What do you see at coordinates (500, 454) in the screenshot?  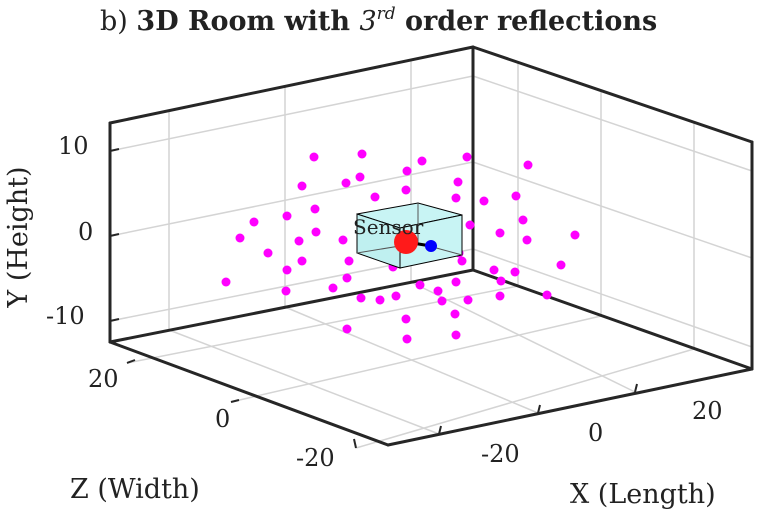 I see `x-tick-label: -20` at bounding box center [500, 454].